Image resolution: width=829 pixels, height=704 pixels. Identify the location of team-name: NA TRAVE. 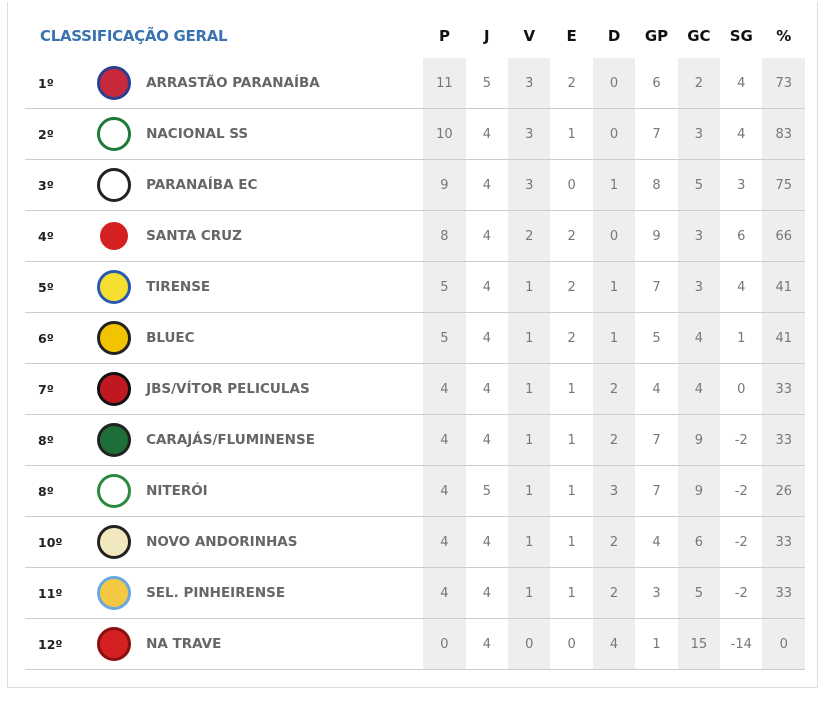
(285, 644).